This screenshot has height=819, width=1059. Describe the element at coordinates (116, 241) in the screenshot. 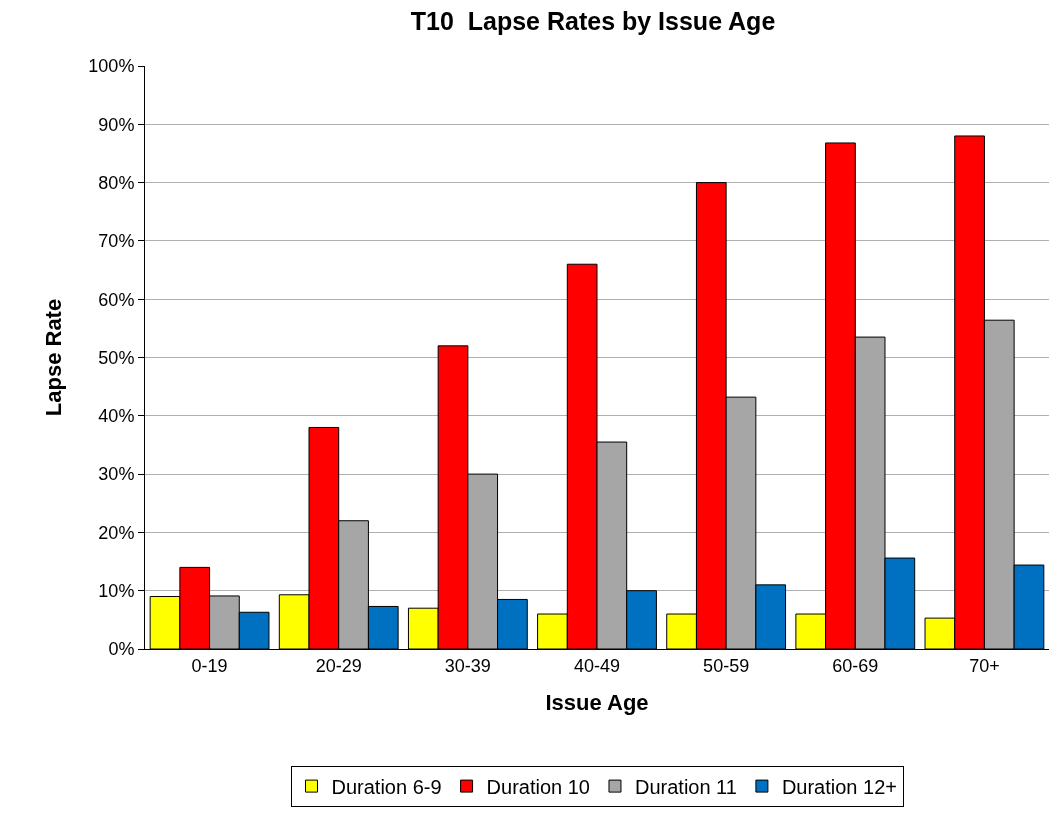

I see `y-tick-label: 70%` at that location.